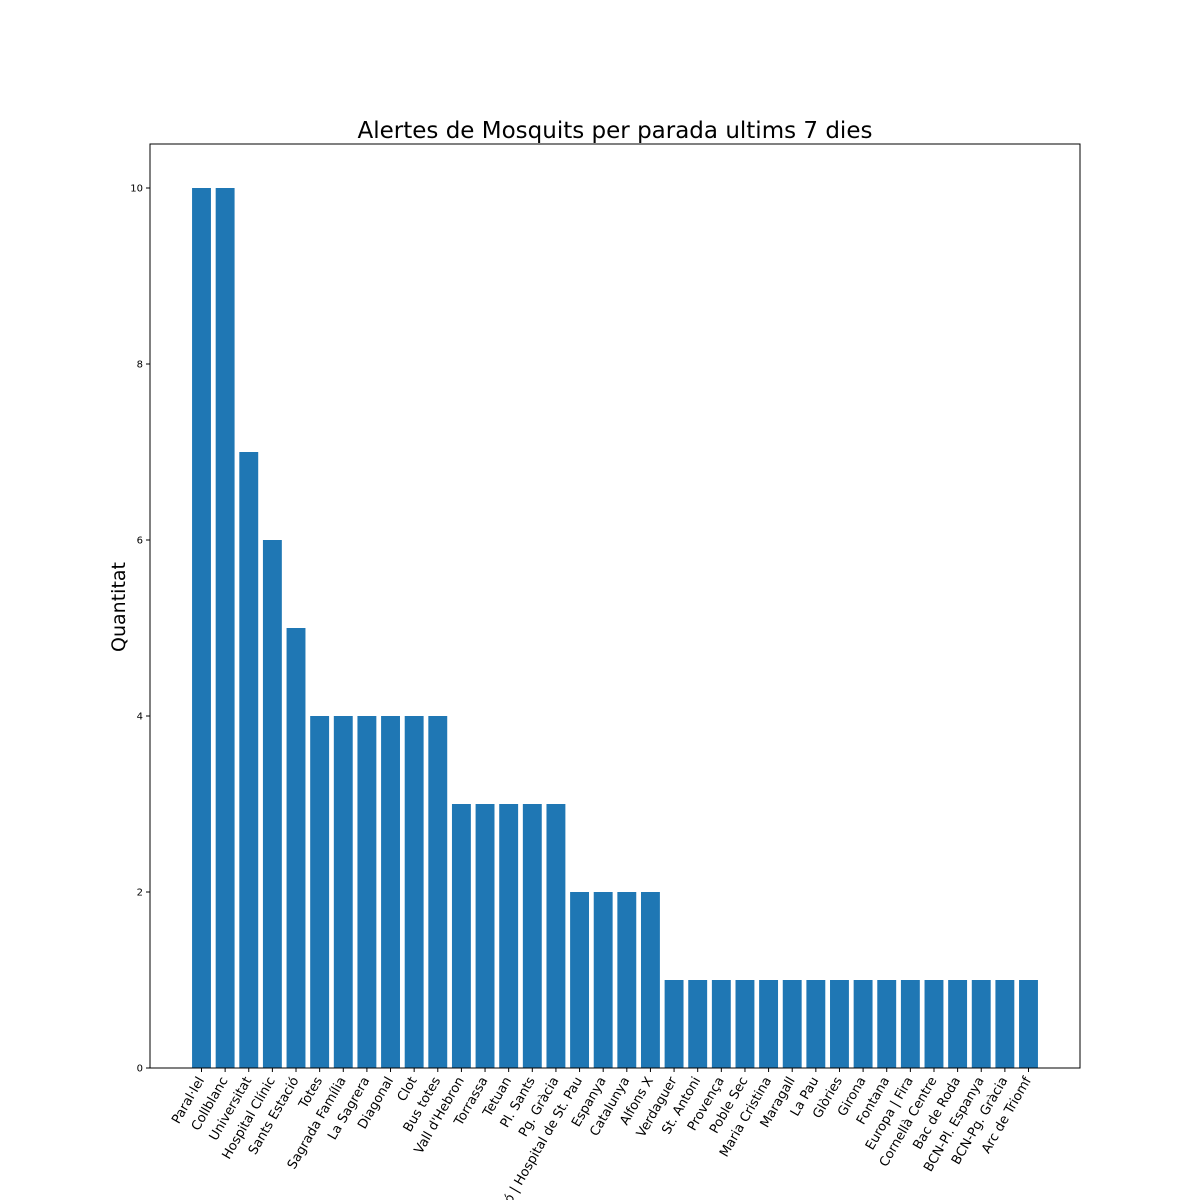  Describe the element at coordinates (140, 1069) in the screenshot. I see `y-tick-label: 0` at that location.